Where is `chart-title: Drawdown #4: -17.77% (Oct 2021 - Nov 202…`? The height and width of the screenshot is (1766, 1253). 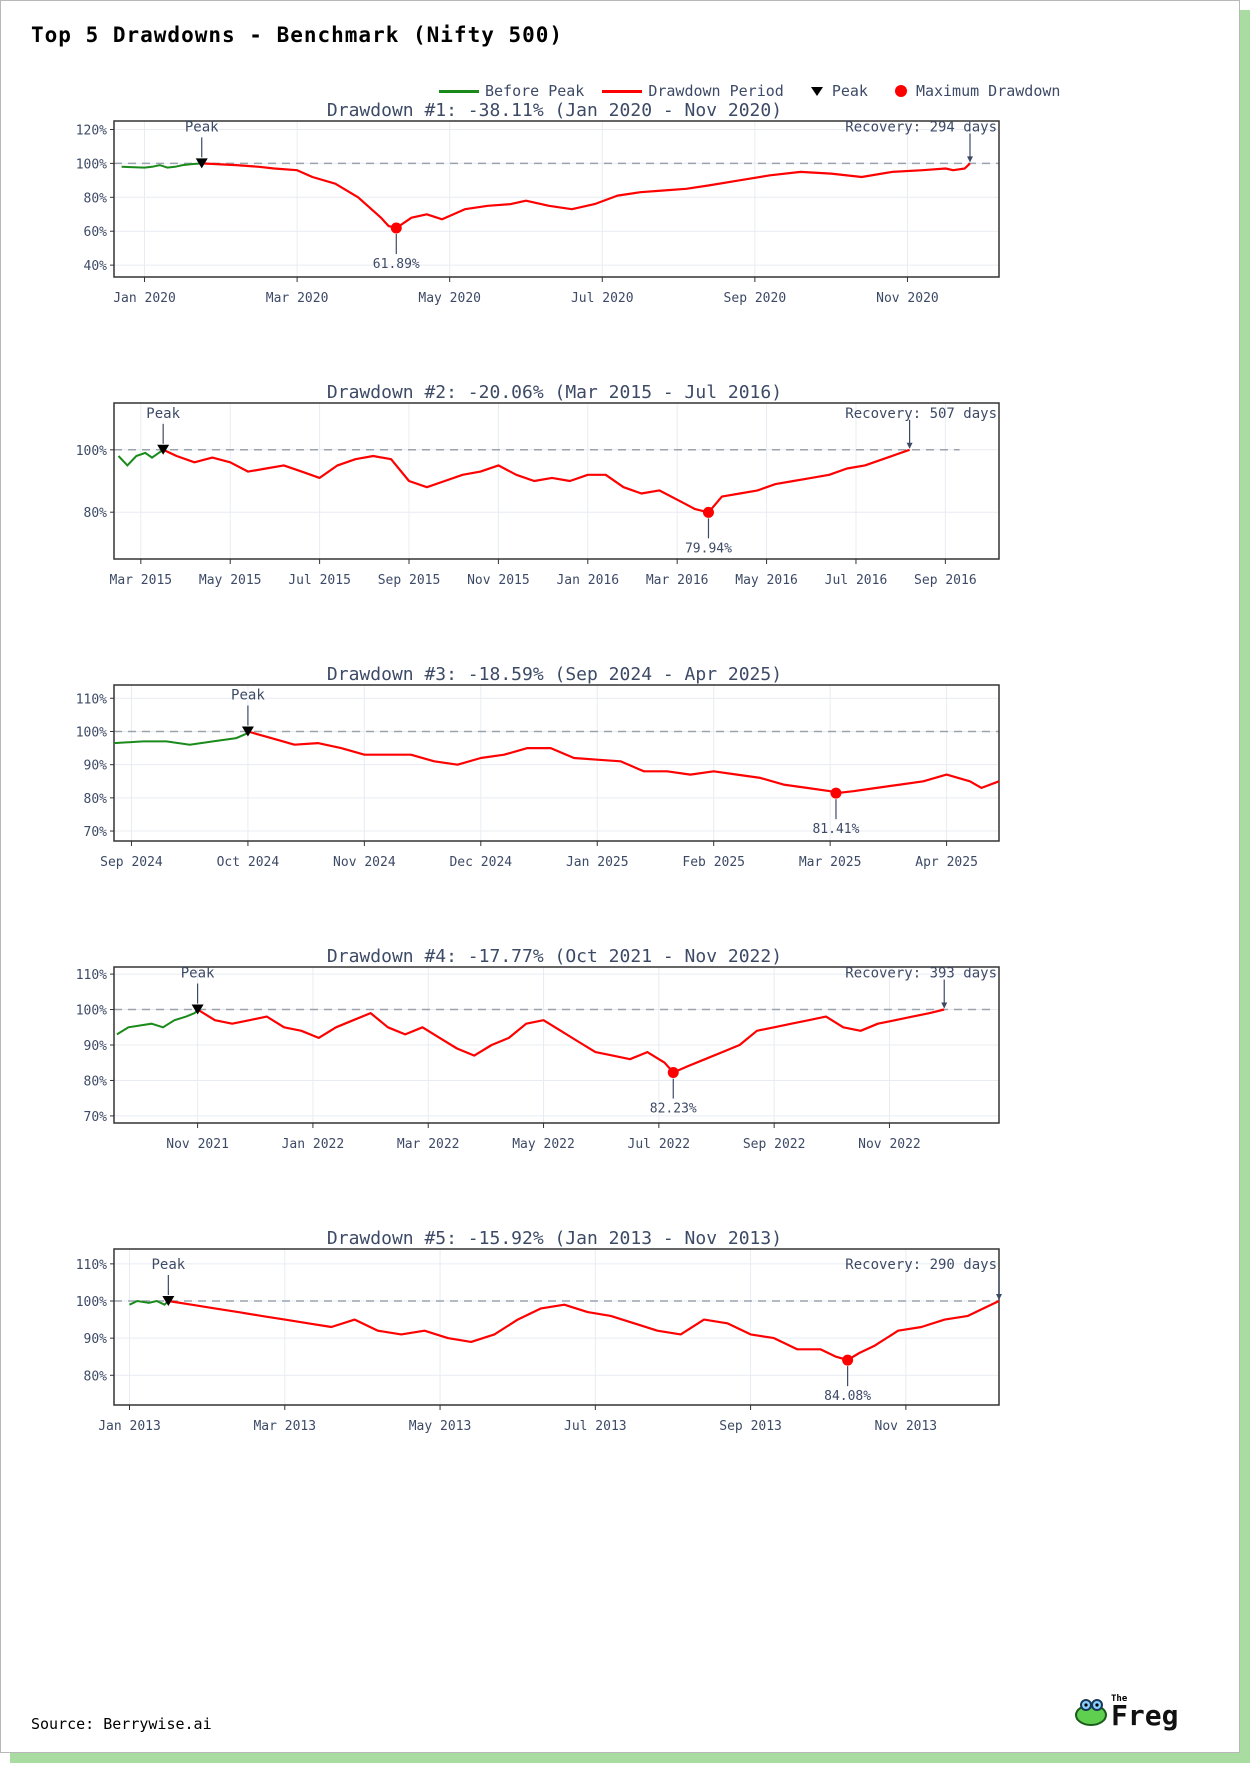
chart-title: Drawdown #4: -17.77% (Oct 2021 - Nov 202… is located at coordinates (554, 956).